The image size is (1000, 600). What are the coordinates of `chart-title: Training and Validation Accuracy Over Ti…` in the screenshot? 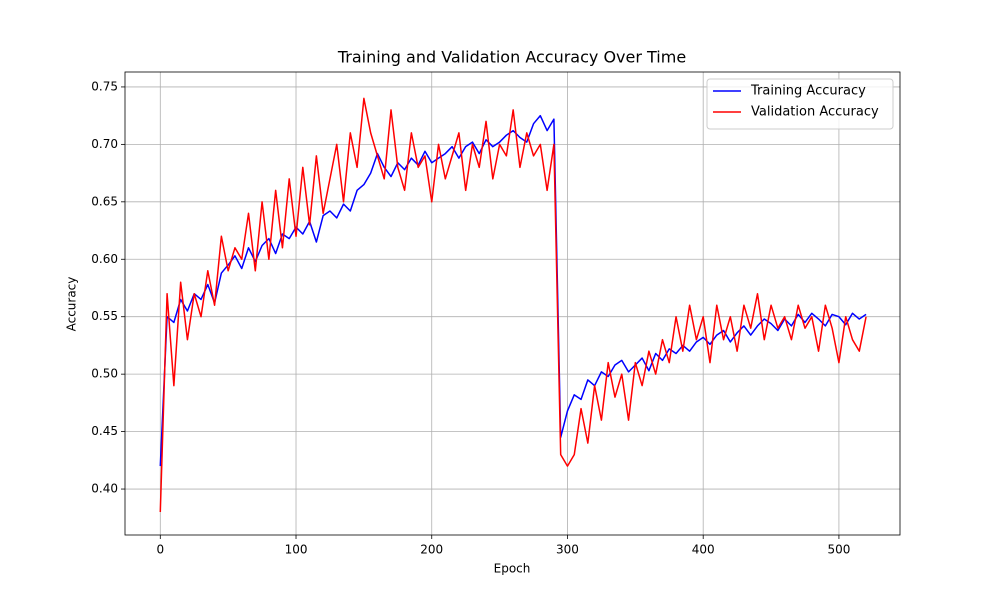 It's located at (511, 57).